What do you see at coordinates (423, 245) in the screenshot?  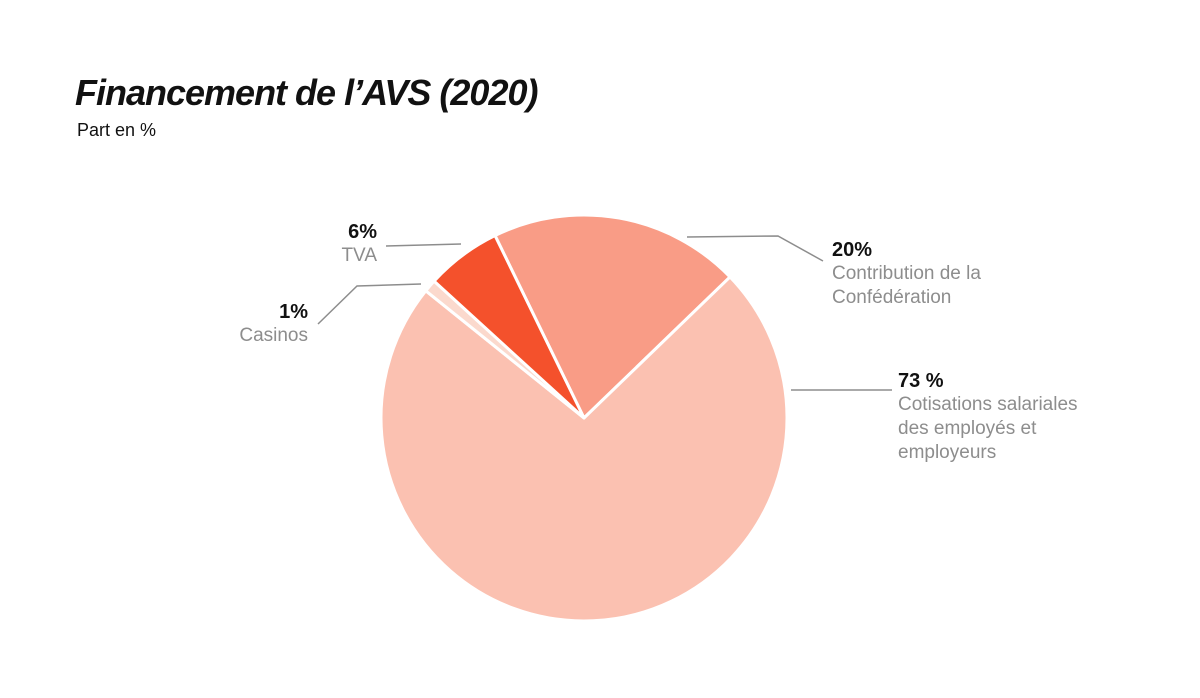 I see `leader-line-tva` at bounding box center [423, 245].